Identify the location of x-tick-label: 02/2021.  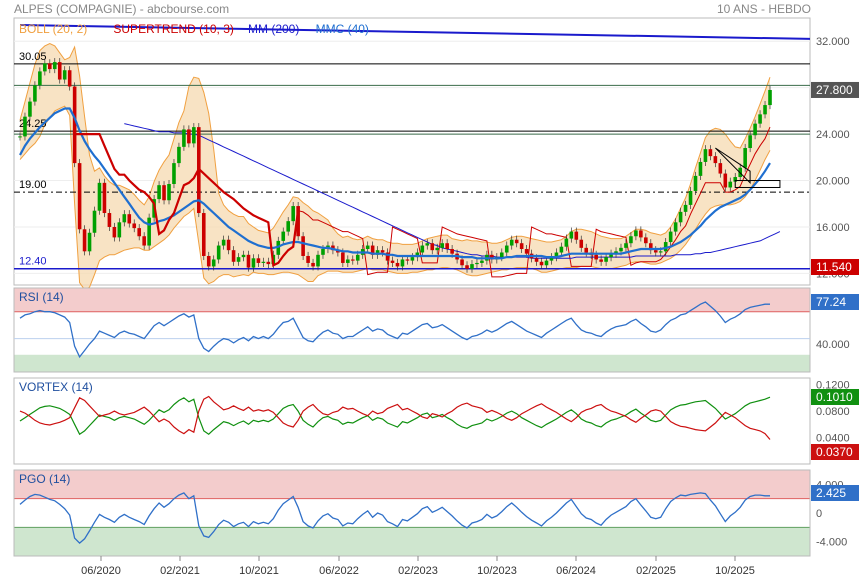
(180, 571).